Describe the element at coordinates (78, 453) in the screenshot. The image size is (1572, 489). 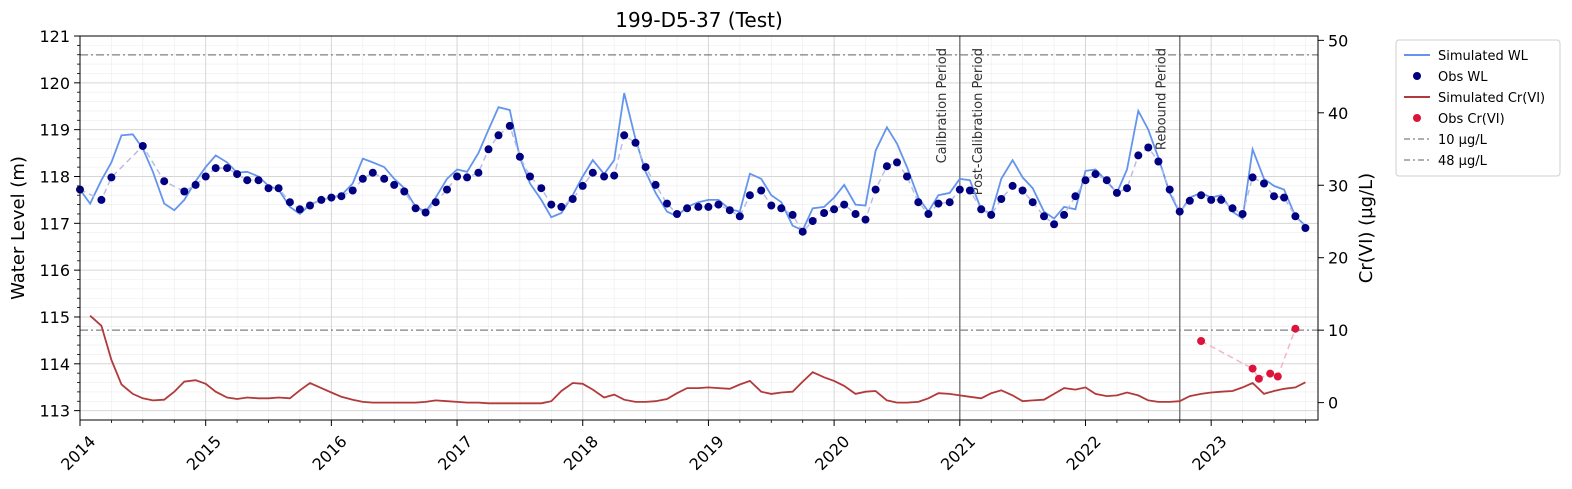
I see `x-tick-label: 2014` at that location.